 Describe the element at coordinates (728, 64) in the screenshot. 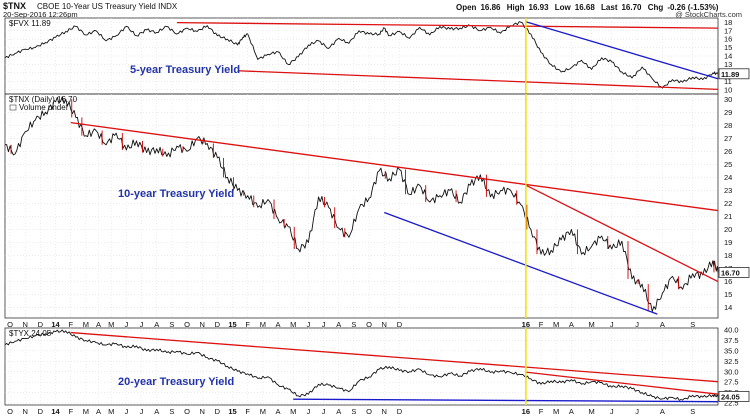

I see `y-tick-label: 13` at that location.